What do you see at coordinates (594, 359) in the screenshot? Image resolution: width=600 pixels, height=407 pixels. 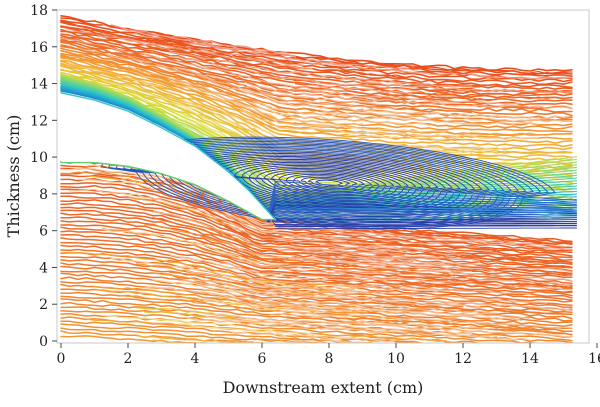 I see `x-tick-label: 16` at bounding box center [594, 359].